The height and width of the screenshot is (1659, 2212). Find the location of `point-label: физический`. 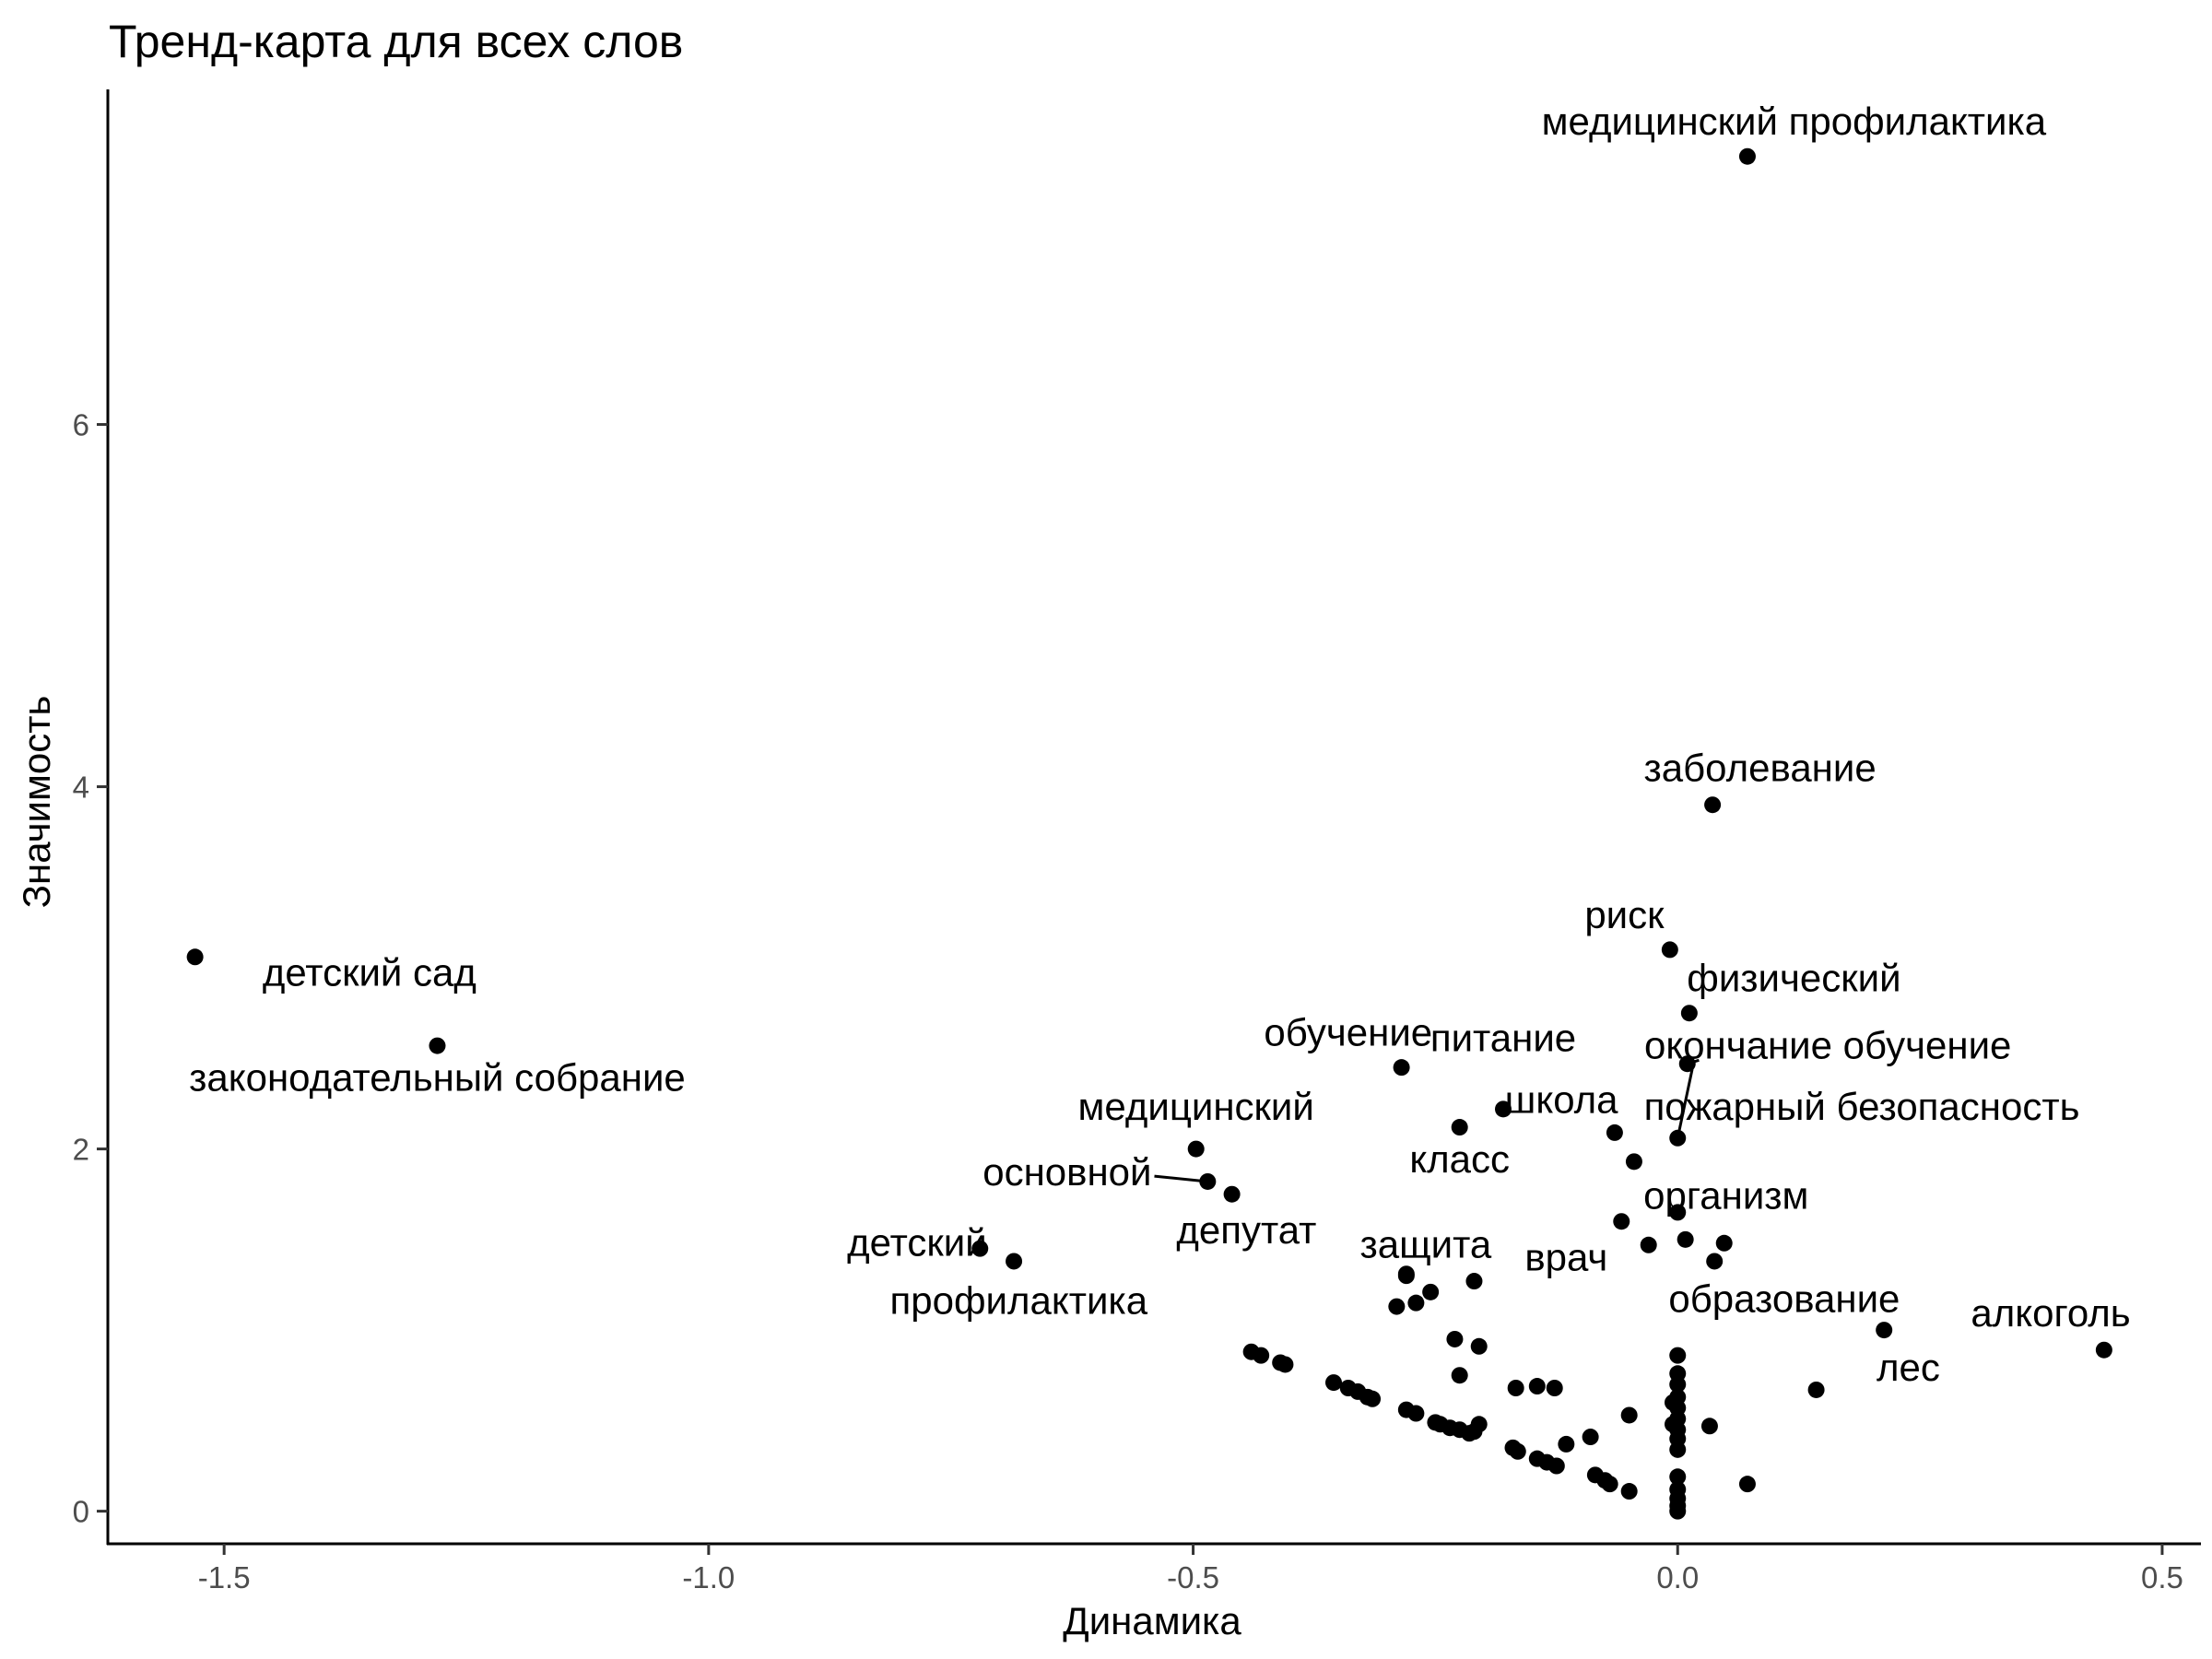

point-label: физический is located at coordinates (1793, 978).